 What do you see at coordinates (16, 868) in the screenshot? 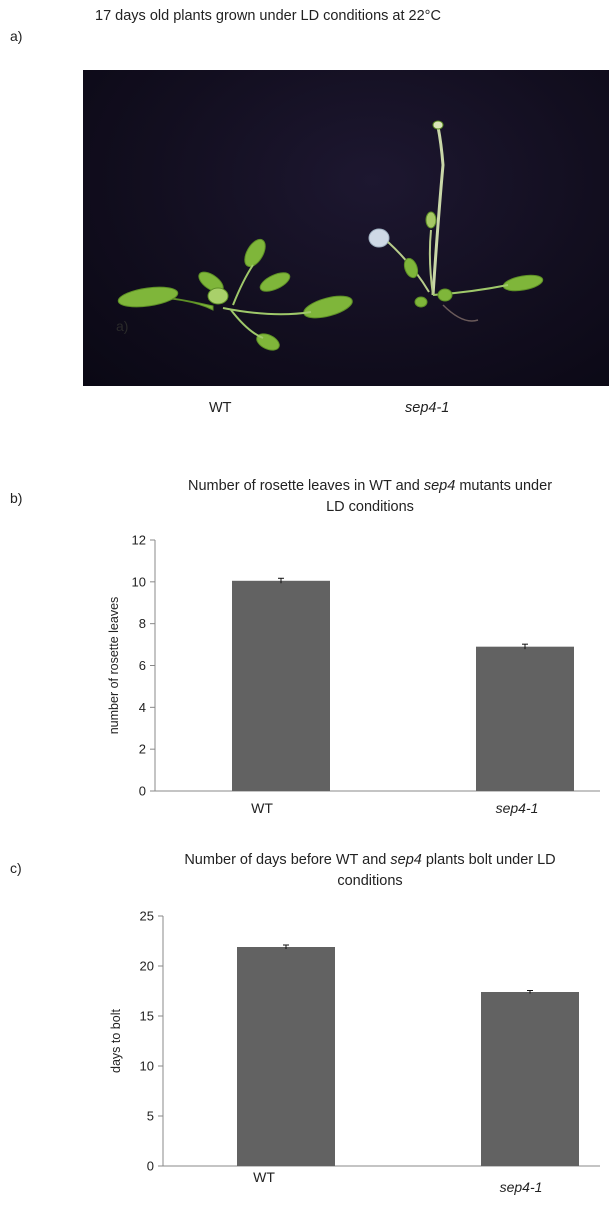
I see `panel-c-label: c)` at bounding box center [16, 868].